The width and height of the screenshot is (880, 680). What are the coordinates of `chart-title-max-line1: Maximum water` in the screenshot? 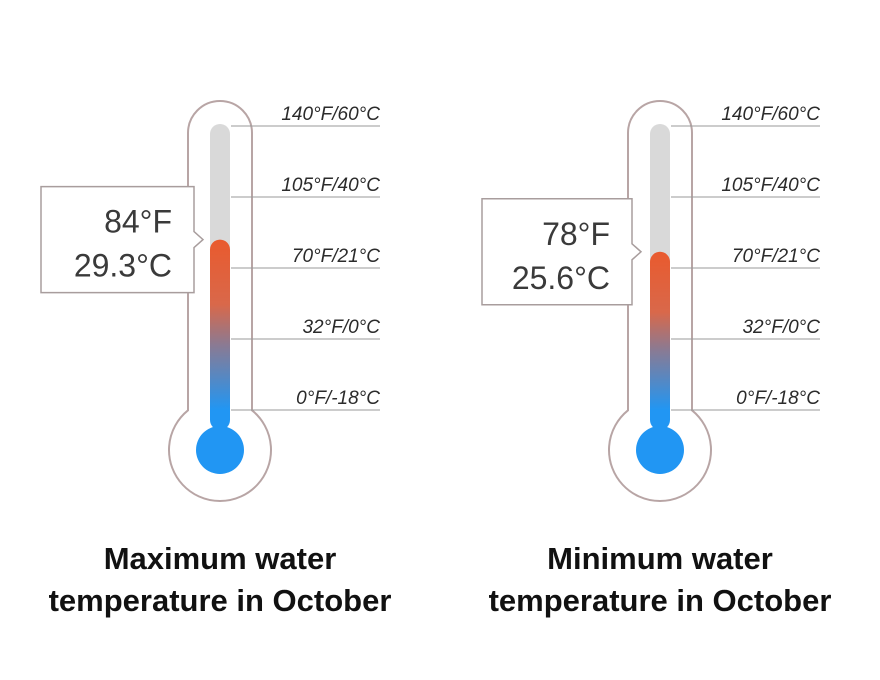 It's located at (220, 558).